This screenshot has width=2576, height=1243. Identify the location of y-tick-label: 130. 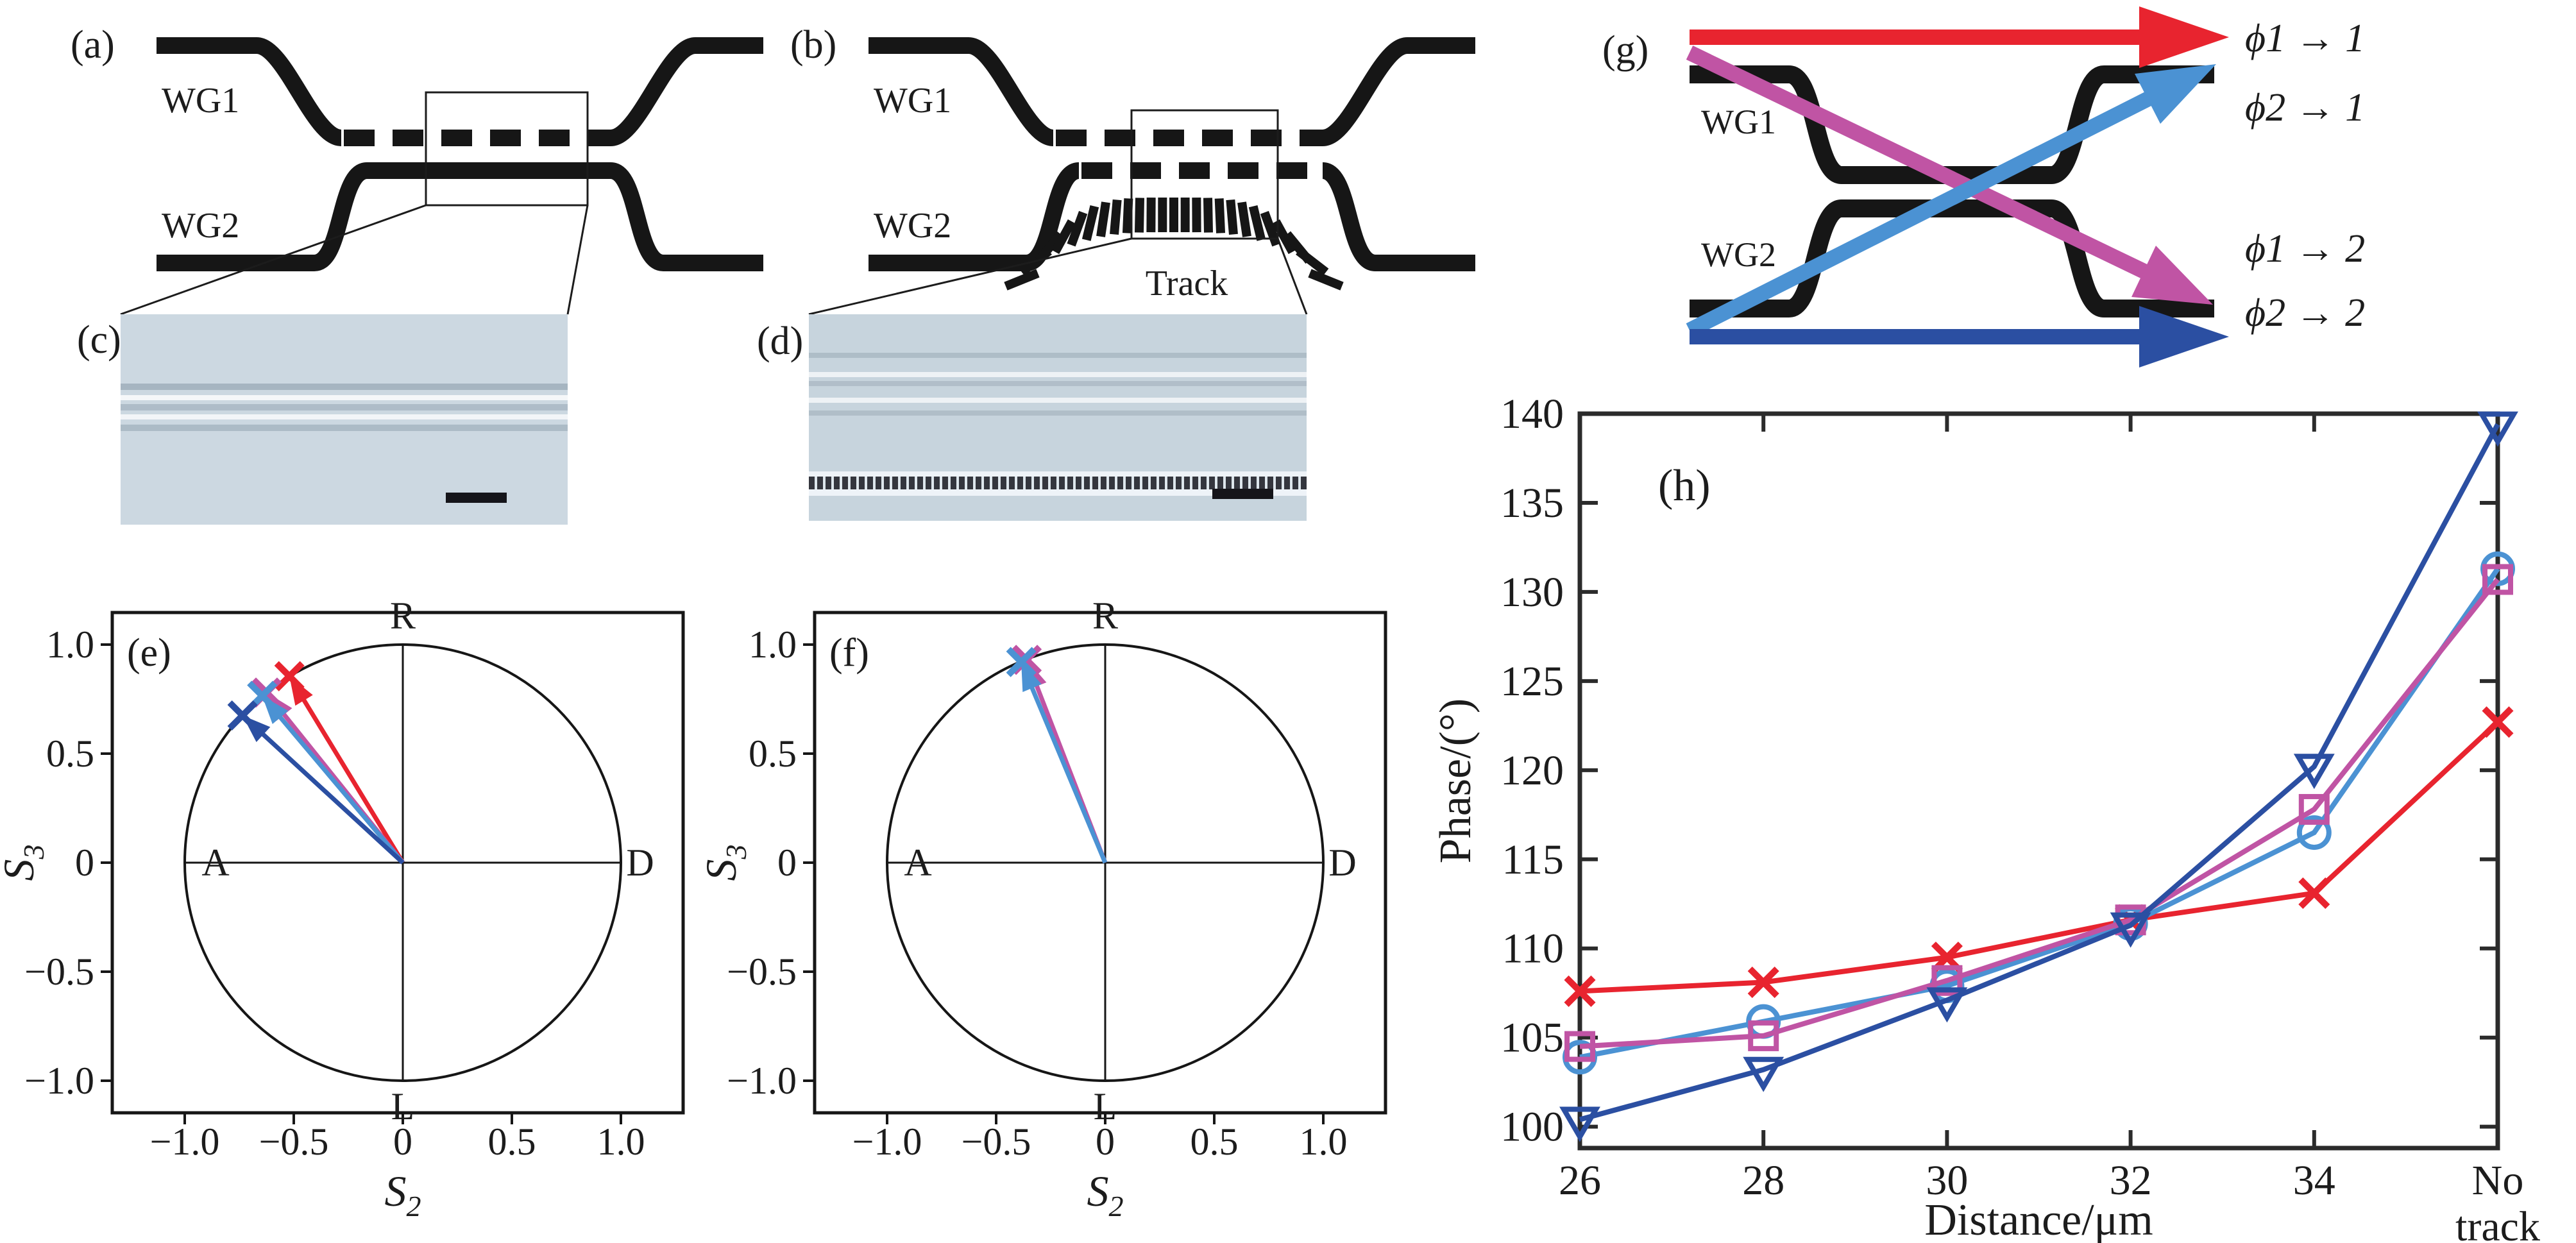
(1532, 592).